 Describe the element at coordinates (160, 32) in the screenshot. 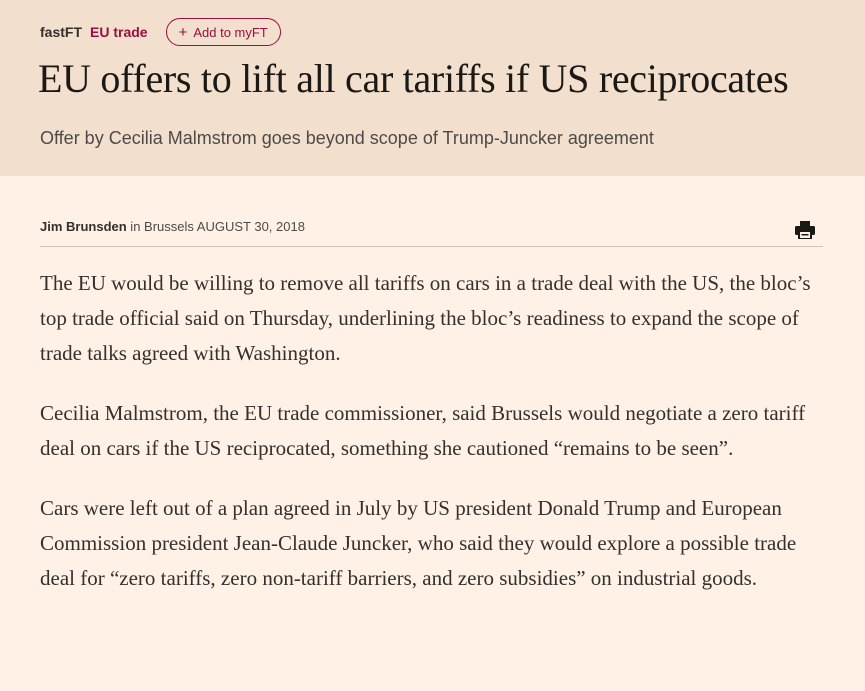

I see `topline: fastFT EU trade + Add to myFT` at that location.